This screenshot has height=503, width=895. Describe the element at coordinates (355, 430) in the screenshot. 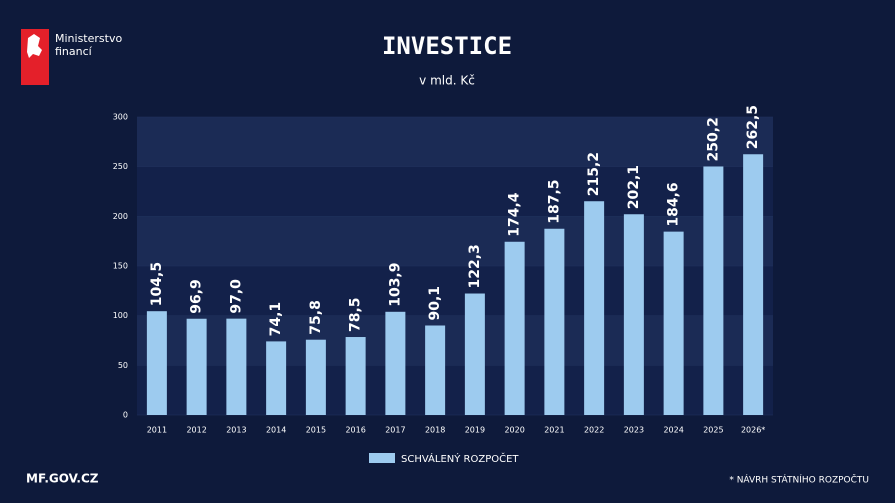

I see `x-tick-label: 2016` at that location.